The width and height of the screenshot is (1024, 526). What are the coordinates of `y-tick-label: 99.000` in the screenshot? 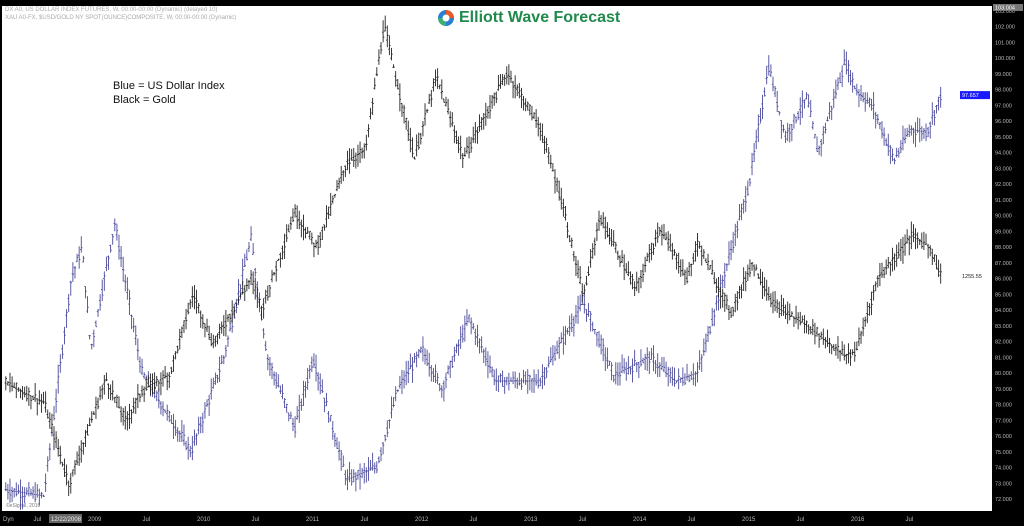 It's located at (1003, 75).